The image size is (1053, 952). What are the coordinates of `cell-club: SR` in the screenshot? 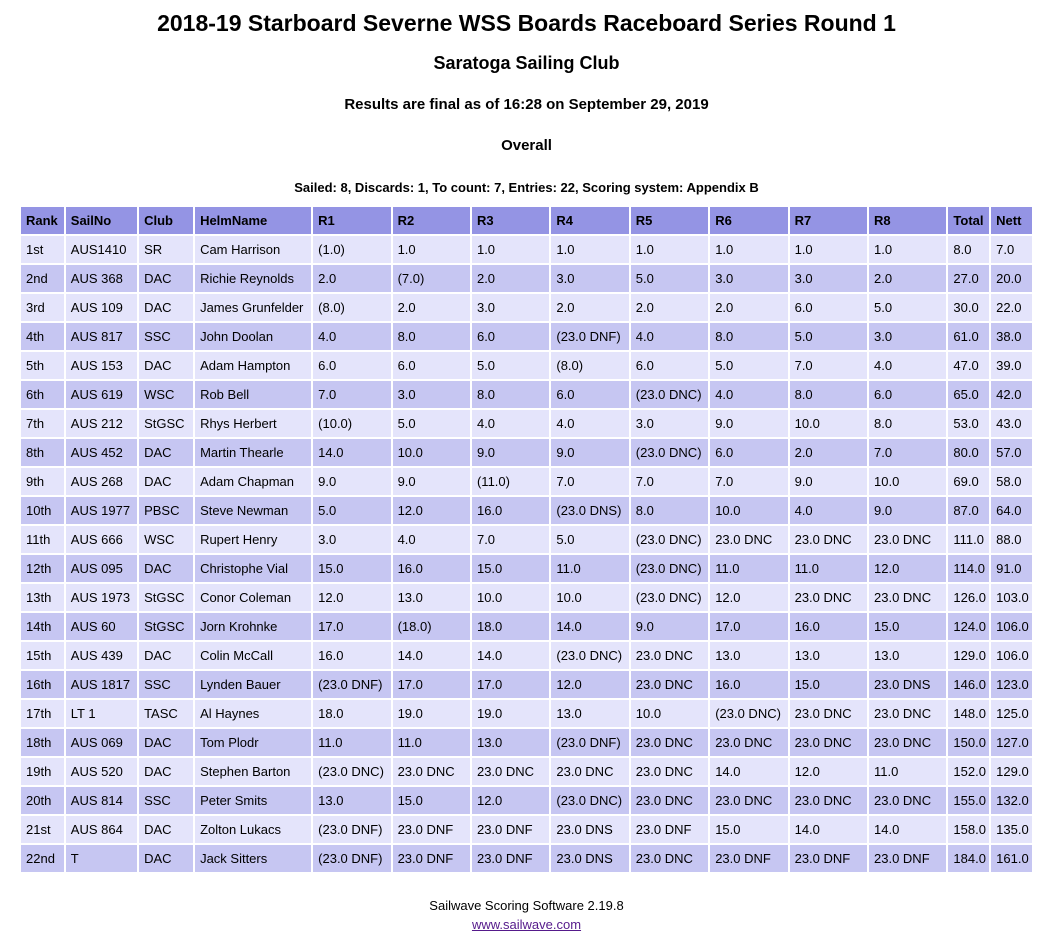 It's located at (166, 249).